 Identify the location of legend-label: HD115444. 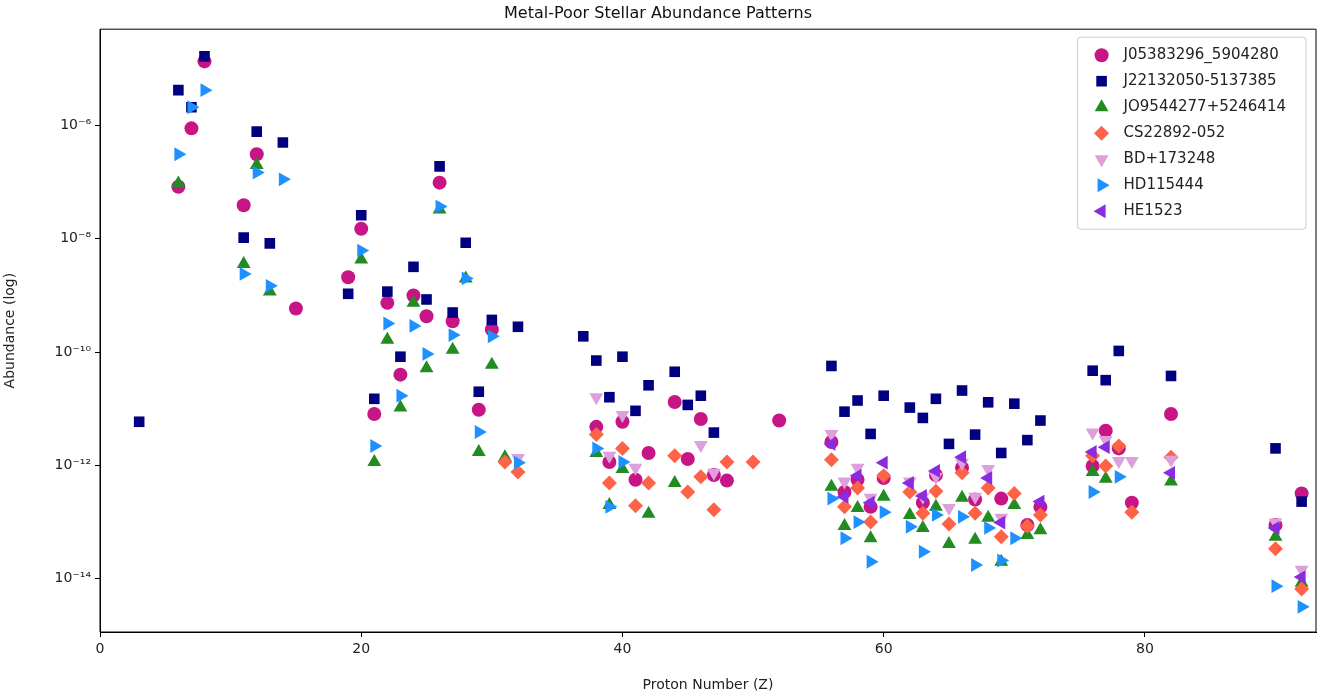
(1163, 184).